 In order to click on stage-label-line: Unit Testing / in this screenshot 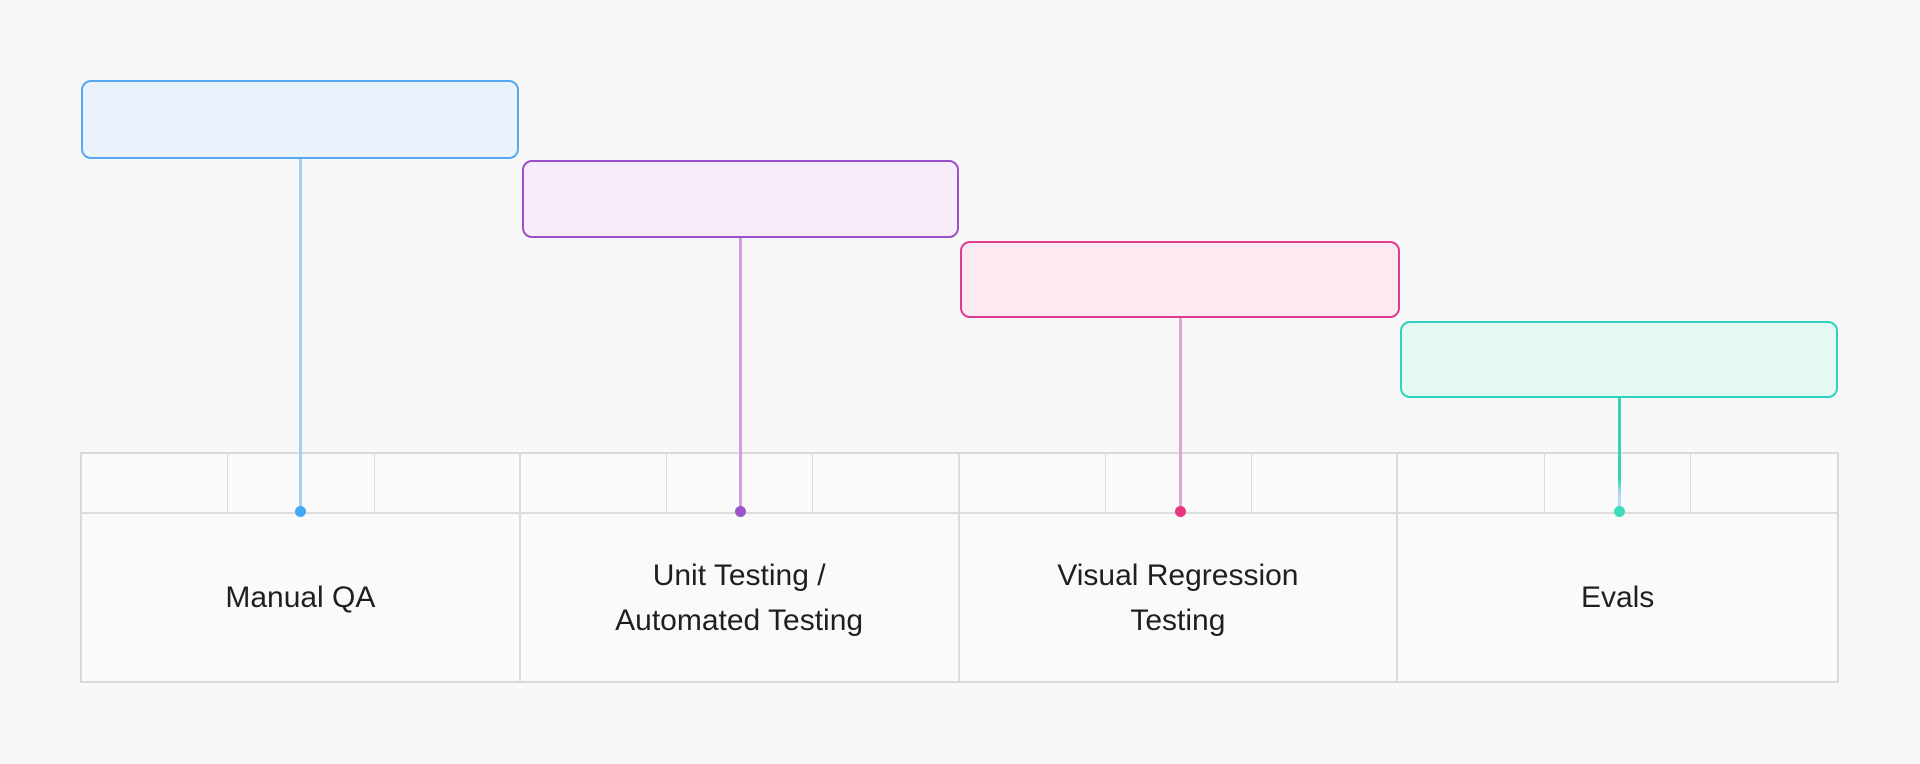, I will do `click(739, 575)`.